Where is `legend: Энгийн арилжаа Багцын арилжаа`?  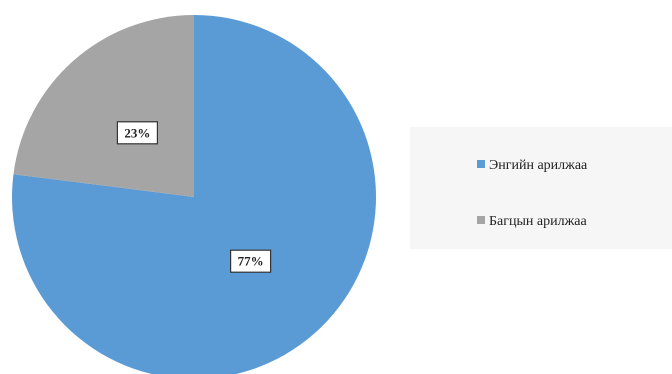
legend: Энгийн арилжаа Багцын арилжаа is located at coordinates (541, 188).